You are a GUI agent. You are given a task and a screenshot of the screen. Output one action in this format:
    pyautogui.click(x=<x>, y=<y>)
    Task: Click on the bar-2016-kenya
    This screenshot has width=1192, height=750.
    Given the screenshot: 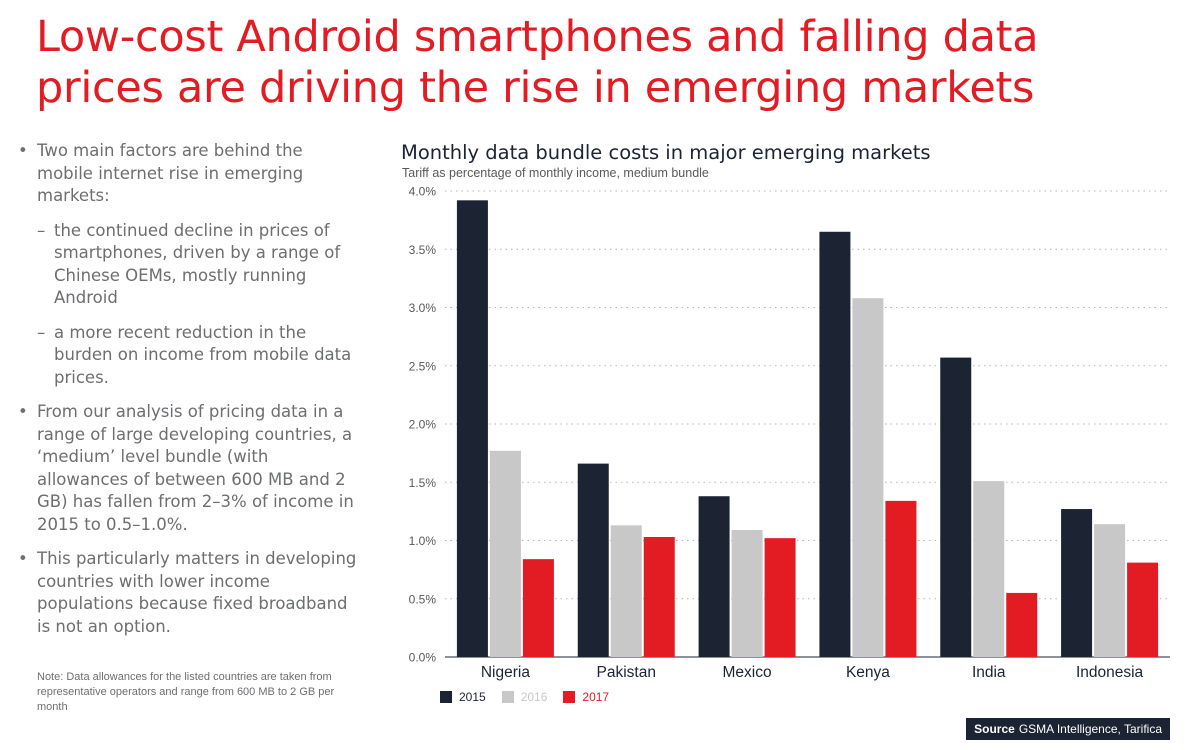 What is the action you would take?
    pyautogui.click(x=868, y=477)
    